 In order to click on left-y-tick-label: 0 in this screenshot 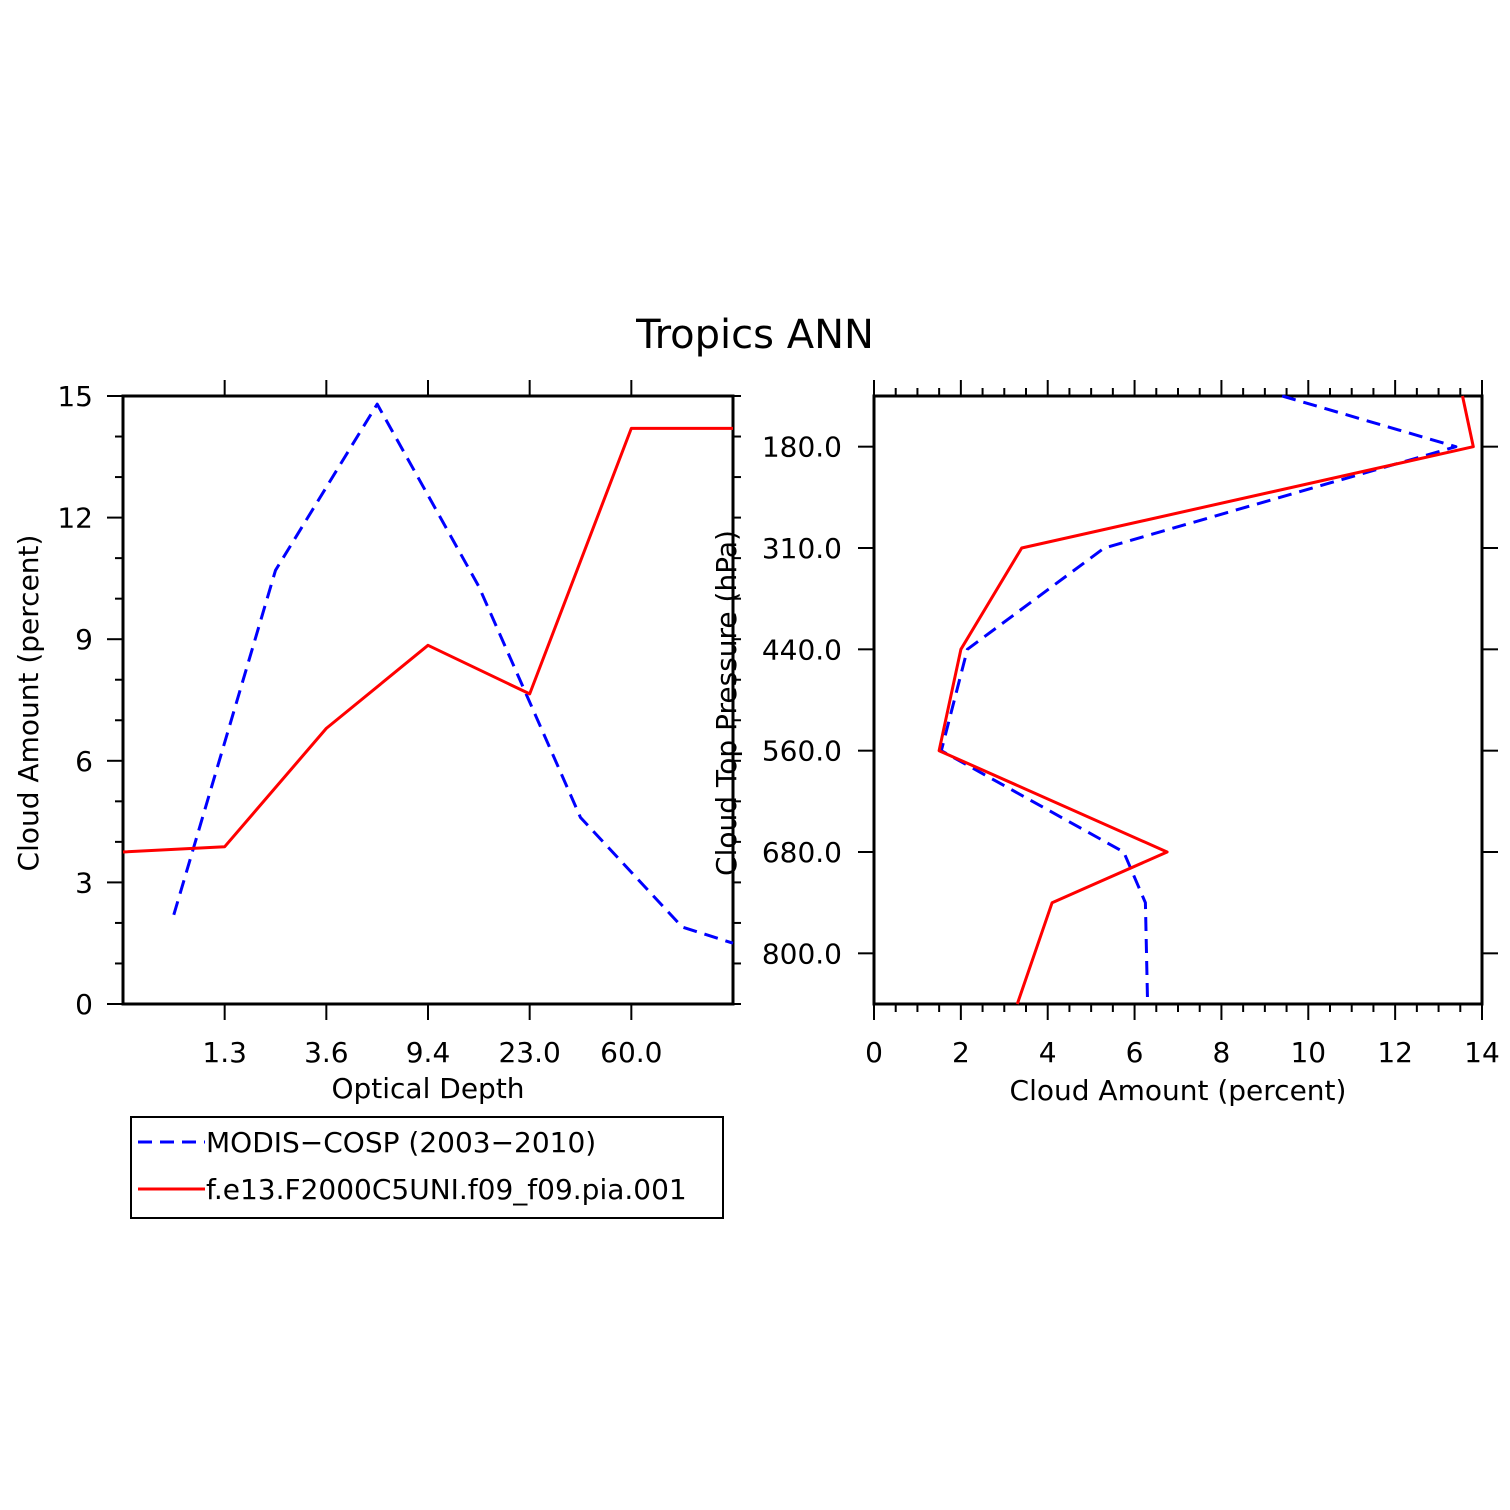, I will do `click(84, 1004)`.